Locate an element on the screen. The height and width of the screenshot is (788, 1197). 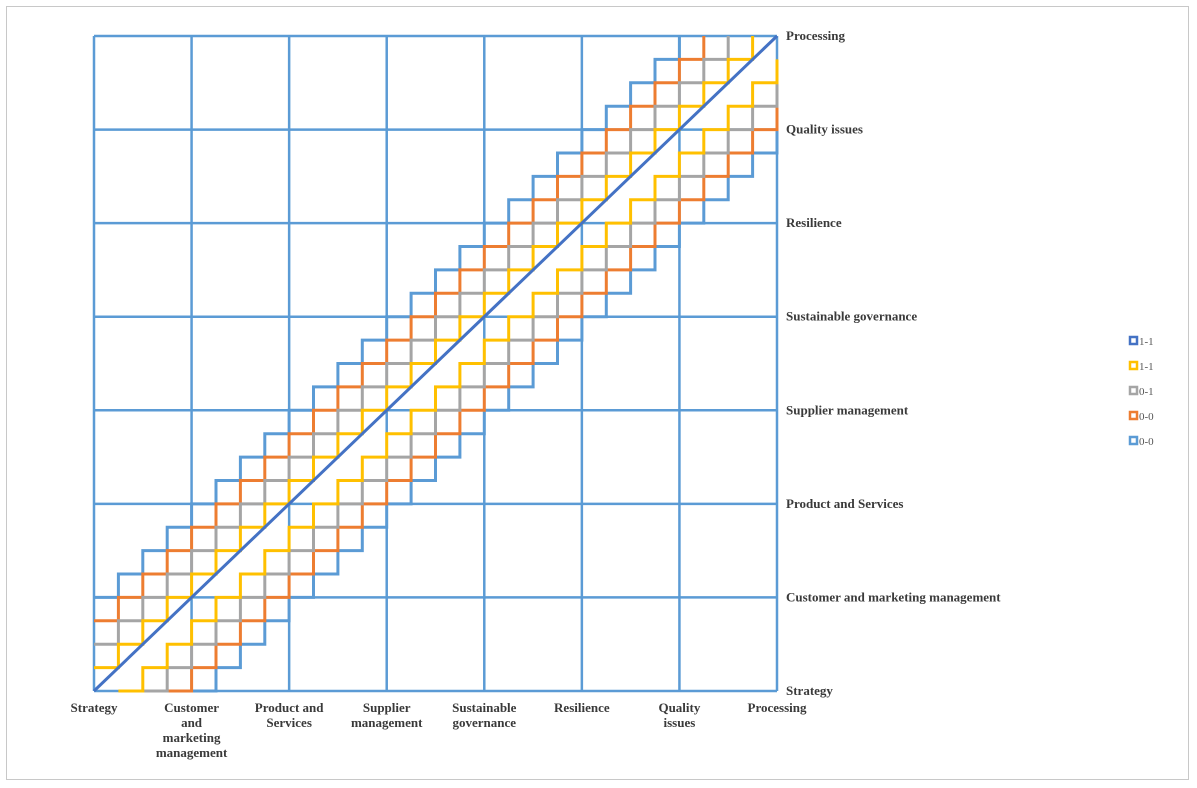
x-tick-label: marketing is located at coordinates (192, 737).